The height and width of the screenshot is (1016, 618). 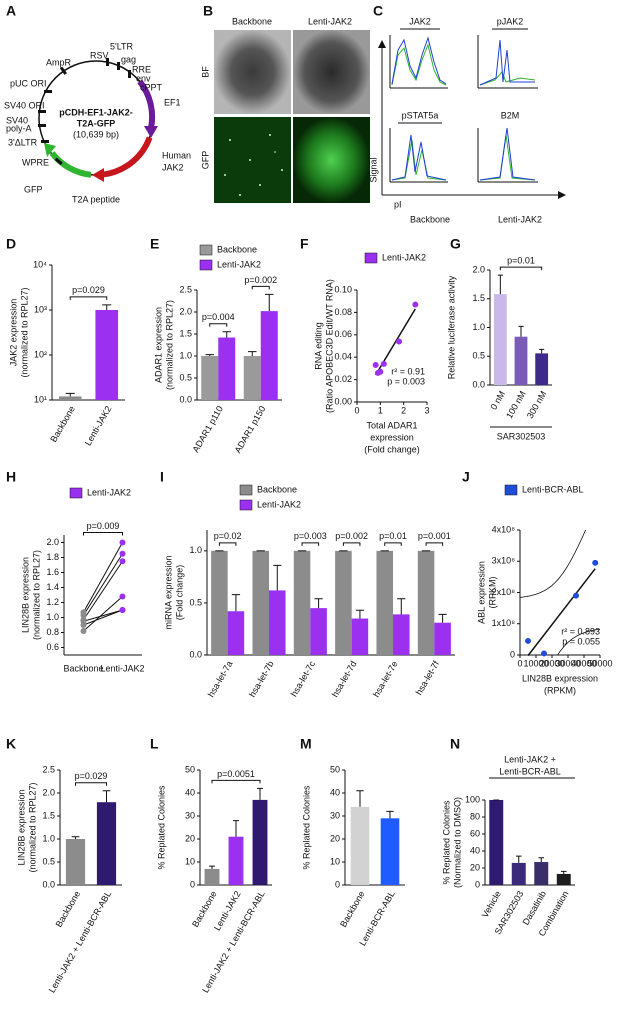 What do you see at coordinates (551, 663) in the screenshot?
I see `x-tick-label: 20000` at bounding box center [551, 663].